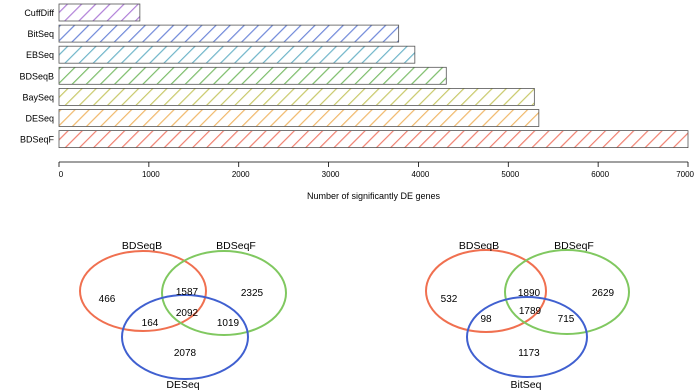 The image size is (695, 392). Describe the element at coordinates (150, 323) in the screenshot. I see `venn-region-bdseqb-deseq: 164` at that location.